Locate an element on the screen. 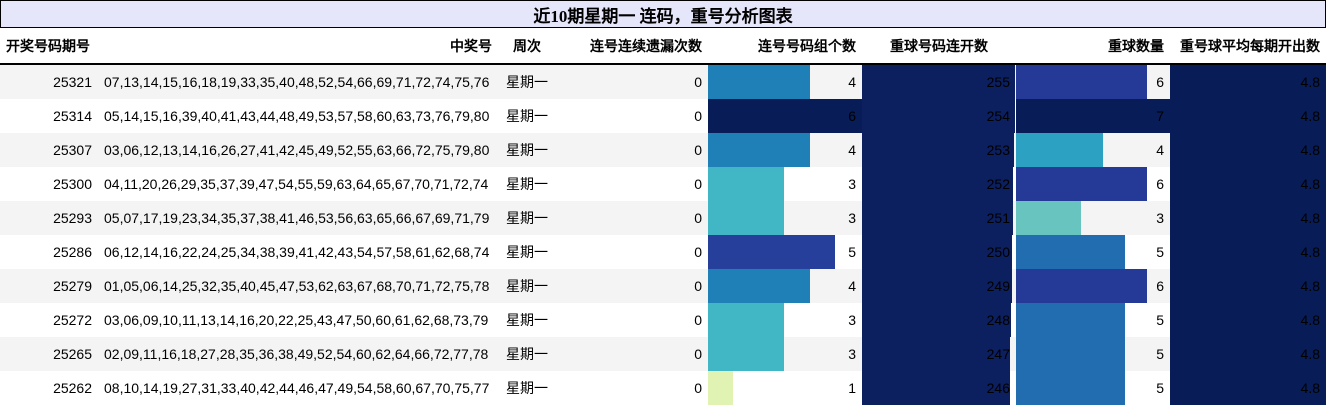 The height and width of the screenshot is (405, 1326). cell-repeat-streak: 251 is located at coordinates (939, 218).